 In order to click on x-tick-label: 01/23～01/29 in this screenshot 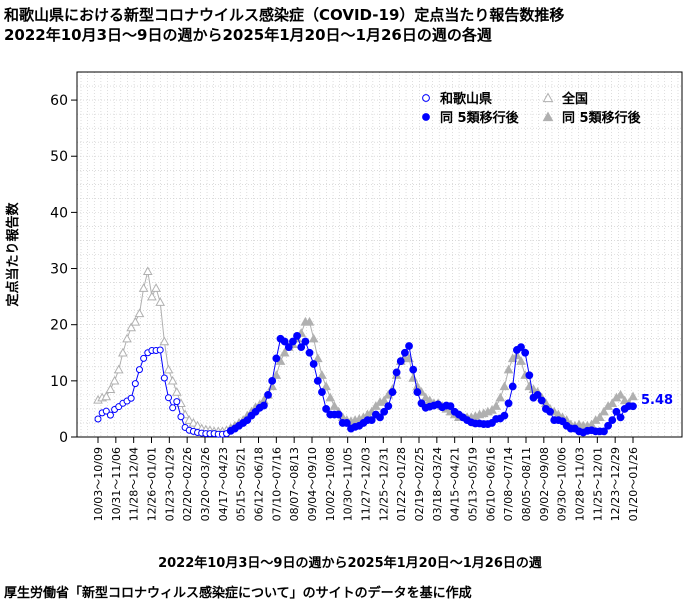, I will do `click(169, 484)`.